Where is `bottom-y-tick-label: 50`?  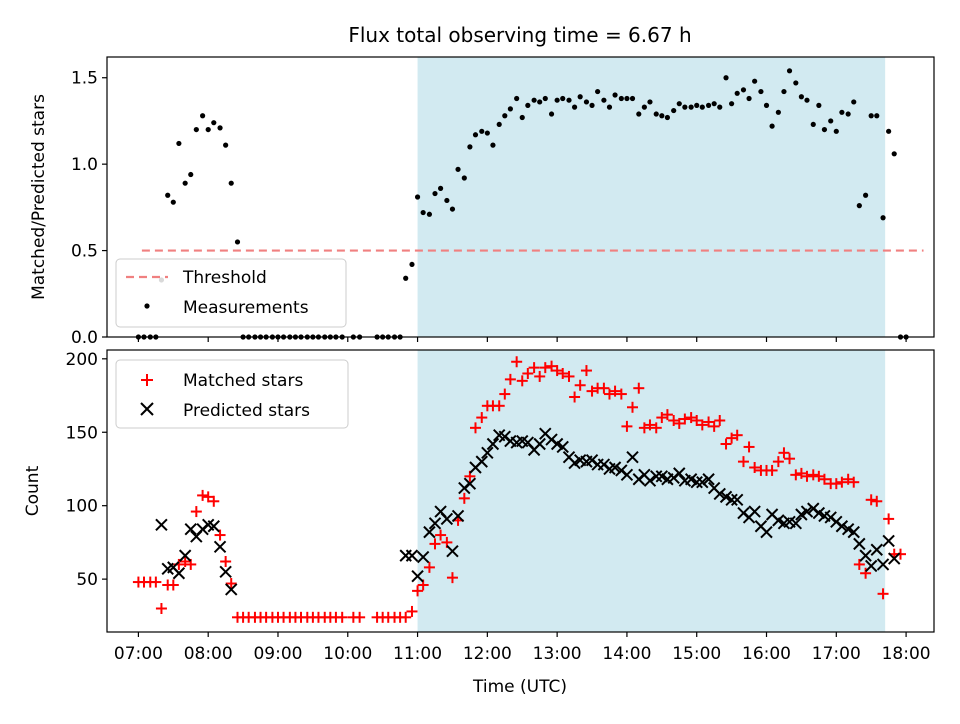 bottom-y-tick-label: 50 is located at coordinates (87, 580).